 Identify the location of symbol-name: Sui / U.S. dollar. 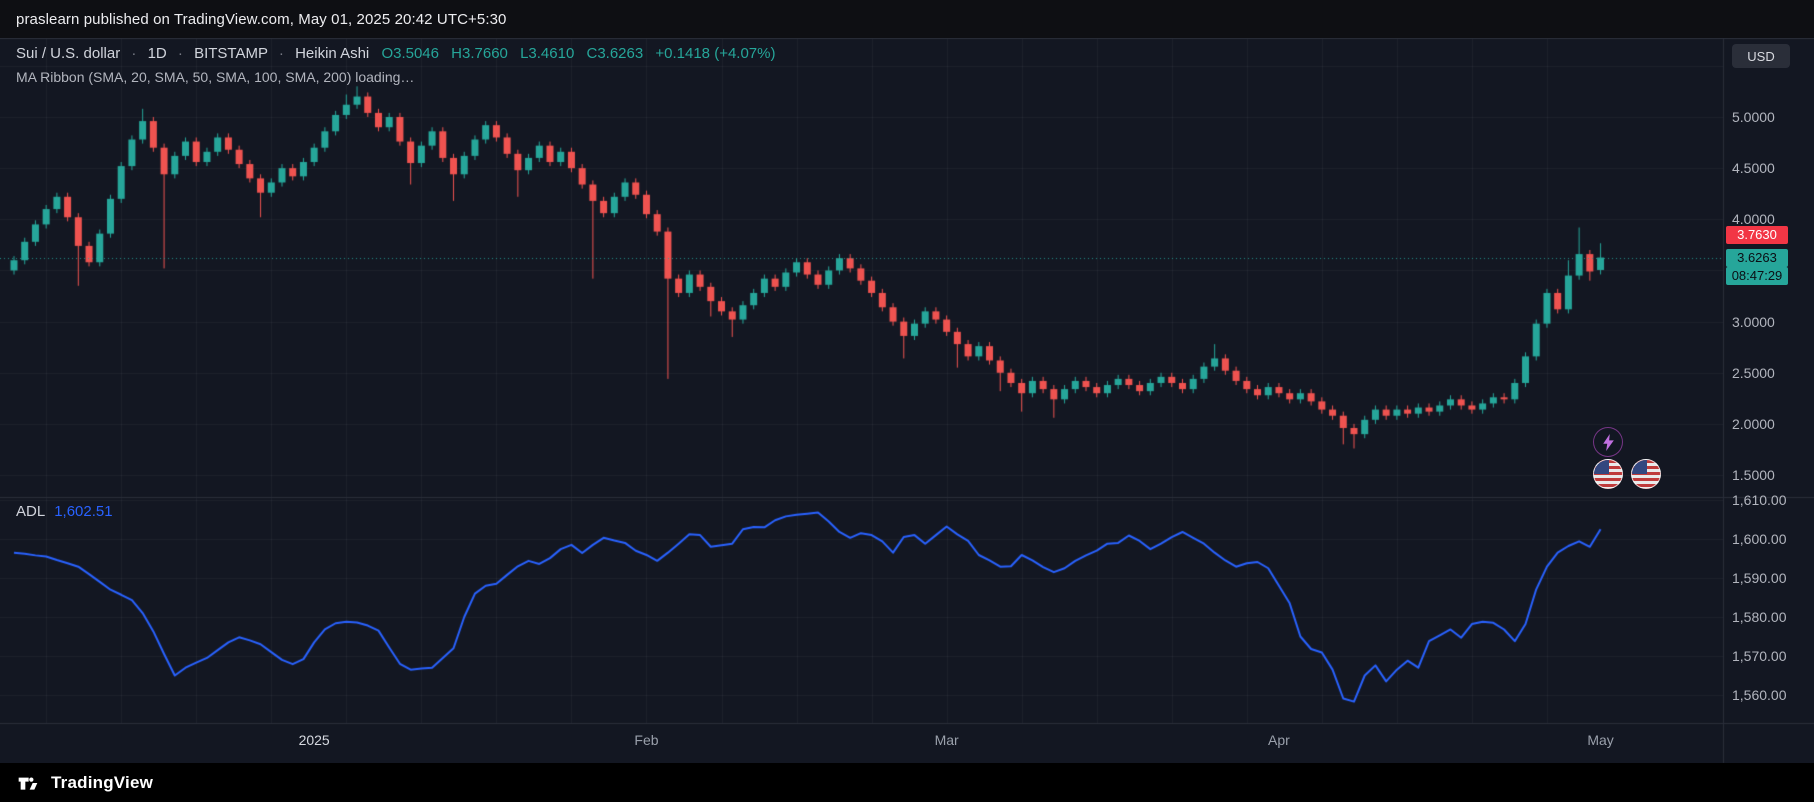
(68, 53).